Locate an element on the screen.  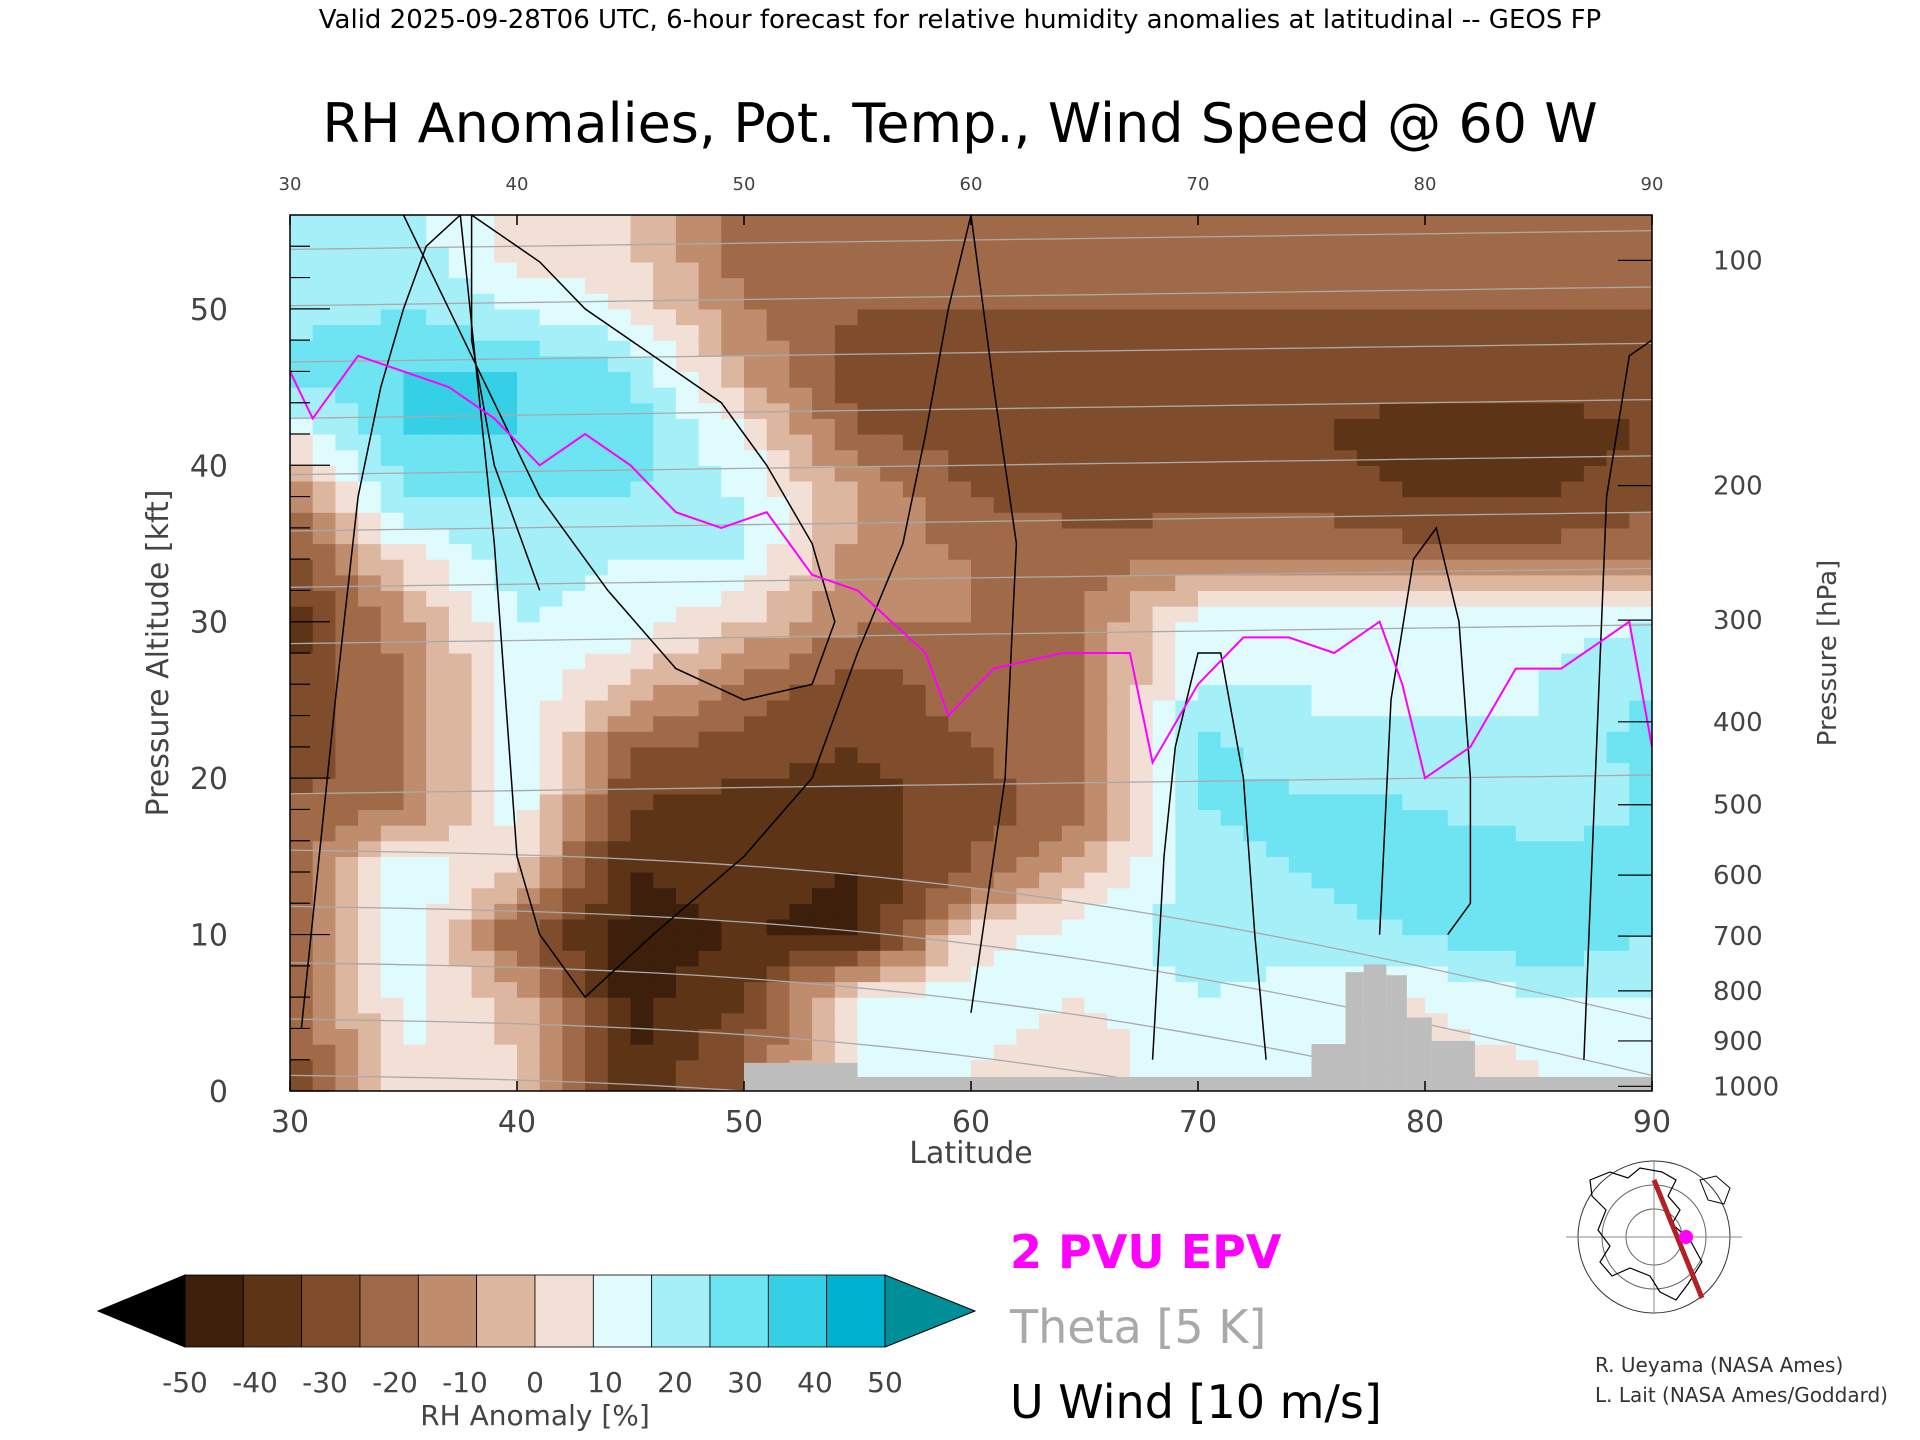
inset-map-coastlines is located at coordinates (1646, 1234).